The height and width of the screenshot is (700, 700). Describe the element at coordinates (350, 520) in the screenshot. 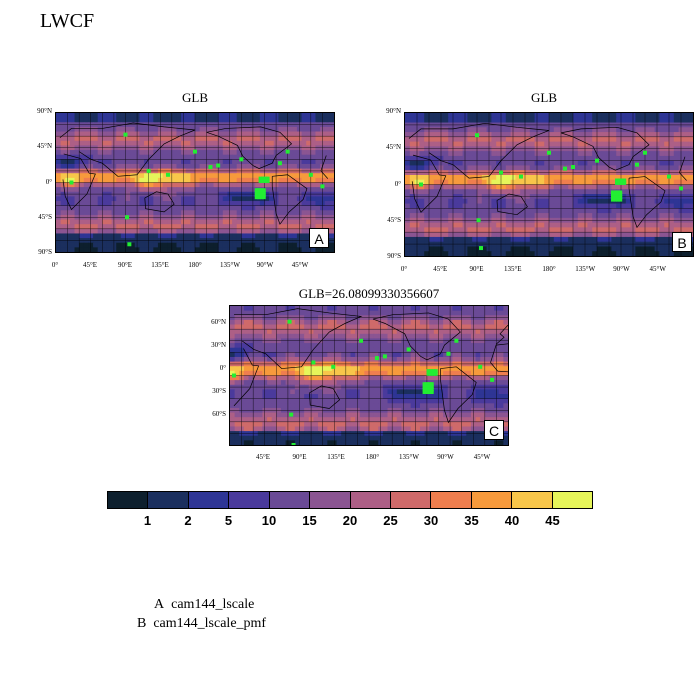

I see `colorbar-label: 20` at that location.